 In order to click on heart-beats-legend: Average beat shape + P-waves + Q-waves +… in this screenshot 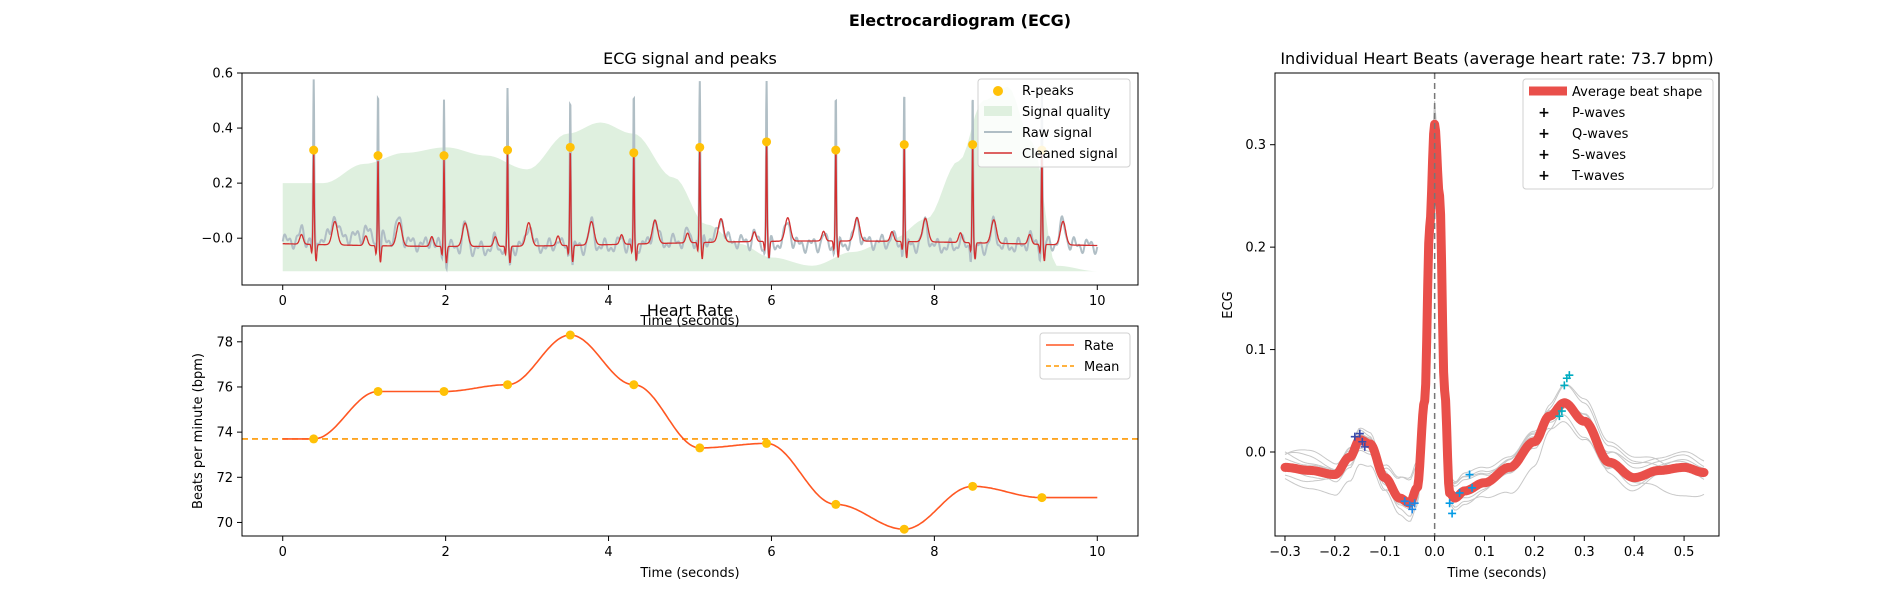, I will do `click(1618, 134)`.